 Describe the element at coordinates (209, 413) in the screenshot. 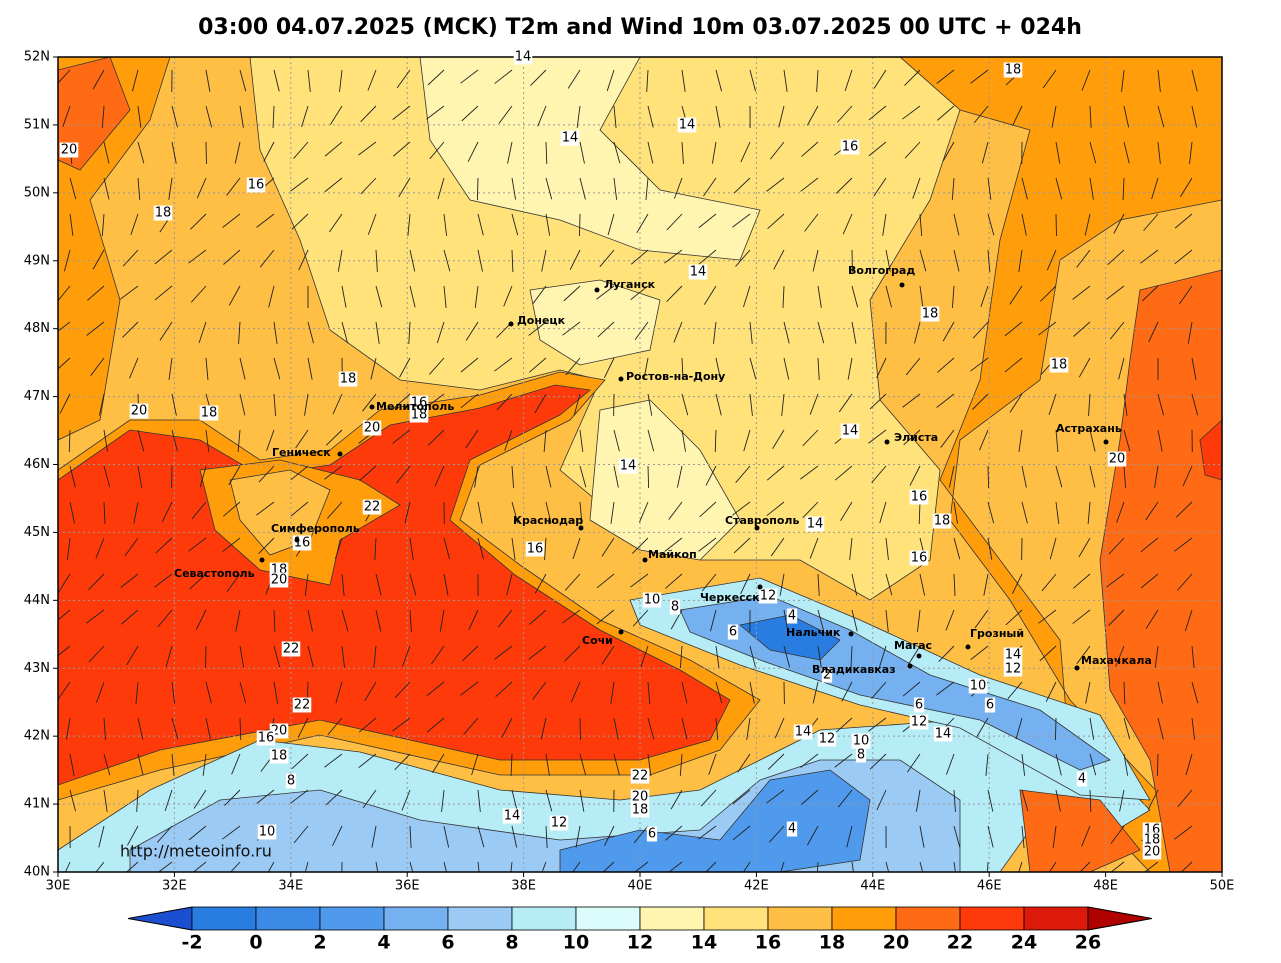

I see `contour-label: 18` at that location.